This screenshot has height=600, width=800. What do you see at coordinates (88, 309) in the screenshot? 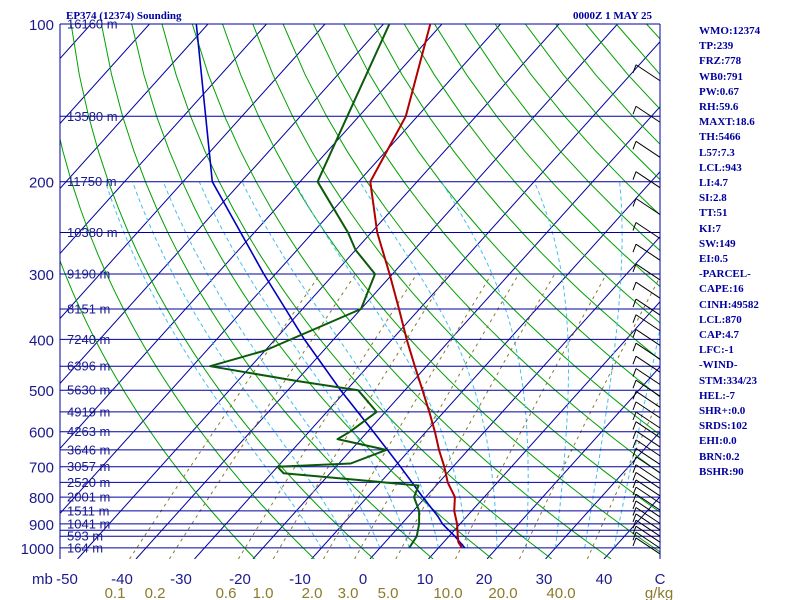
I see `height-tick-label: 8151 m` at bounding box center [88, 309].